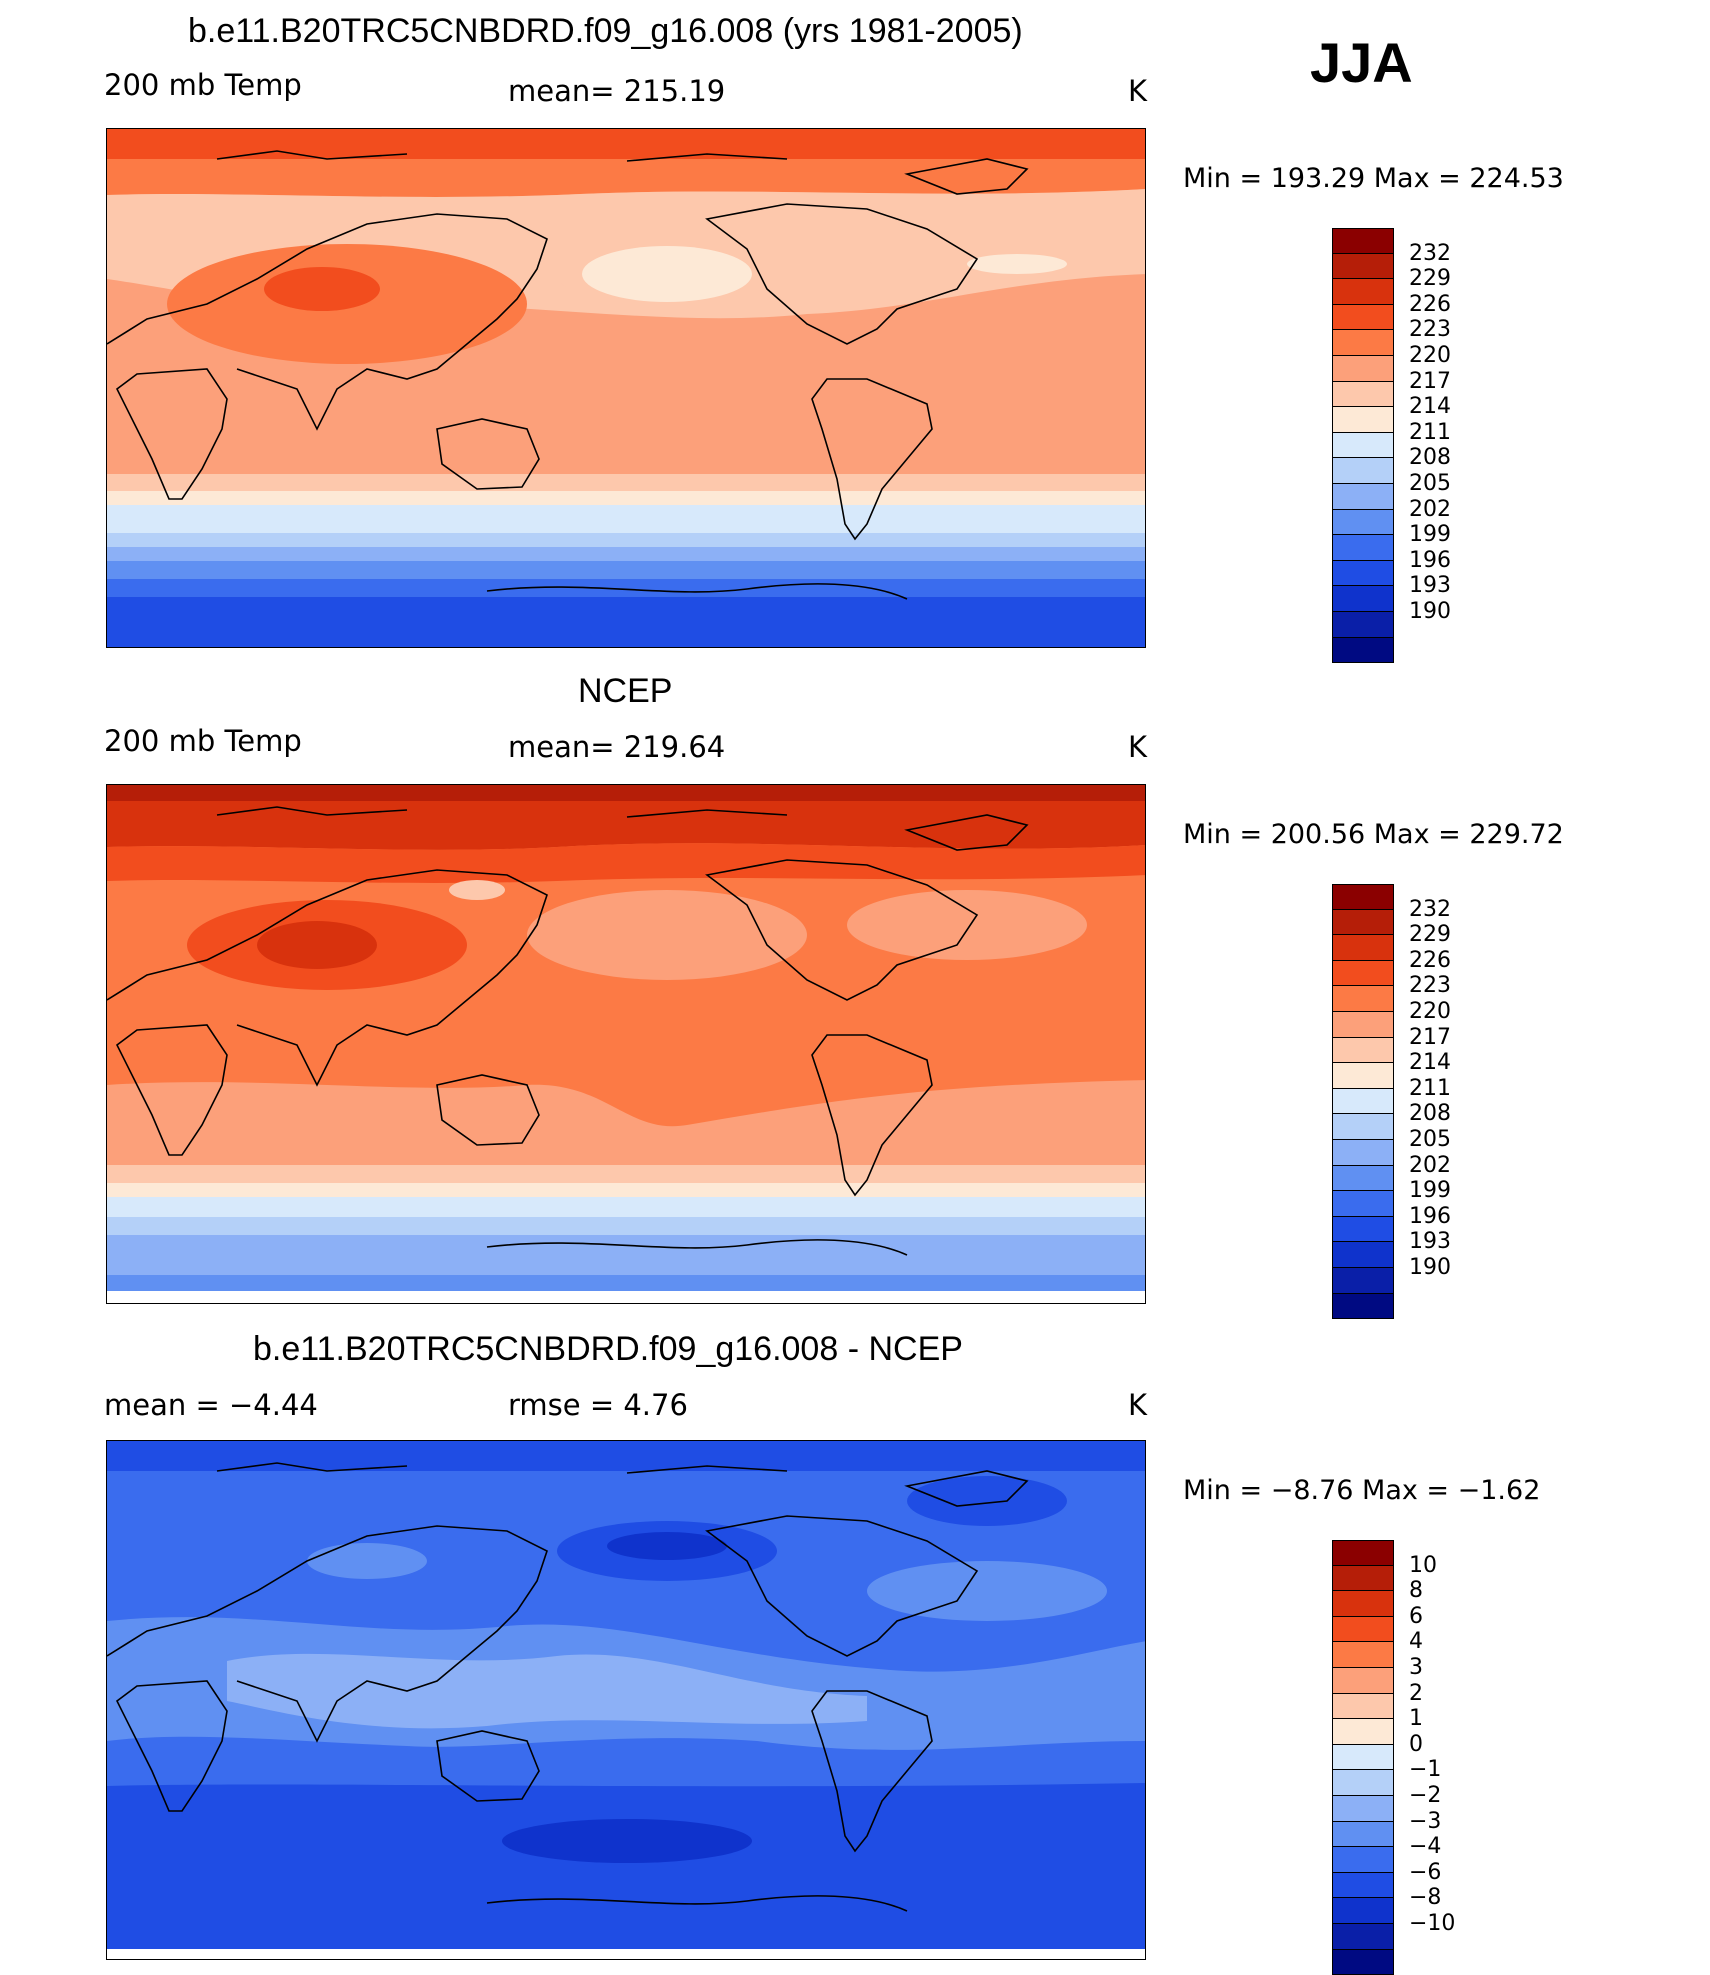 The width and height of the screenshot is (1710, 1975). Describe the element at coordinates (1430, 407) in the screenshot. I see `colorbar-tick-label: 214` at that location.